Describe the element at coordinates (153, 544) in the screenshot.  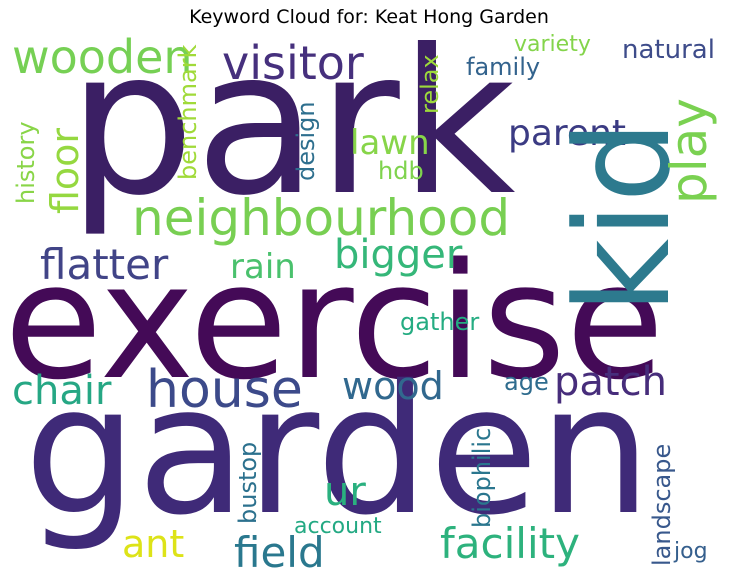
I see `word-ant: ant` at that location.